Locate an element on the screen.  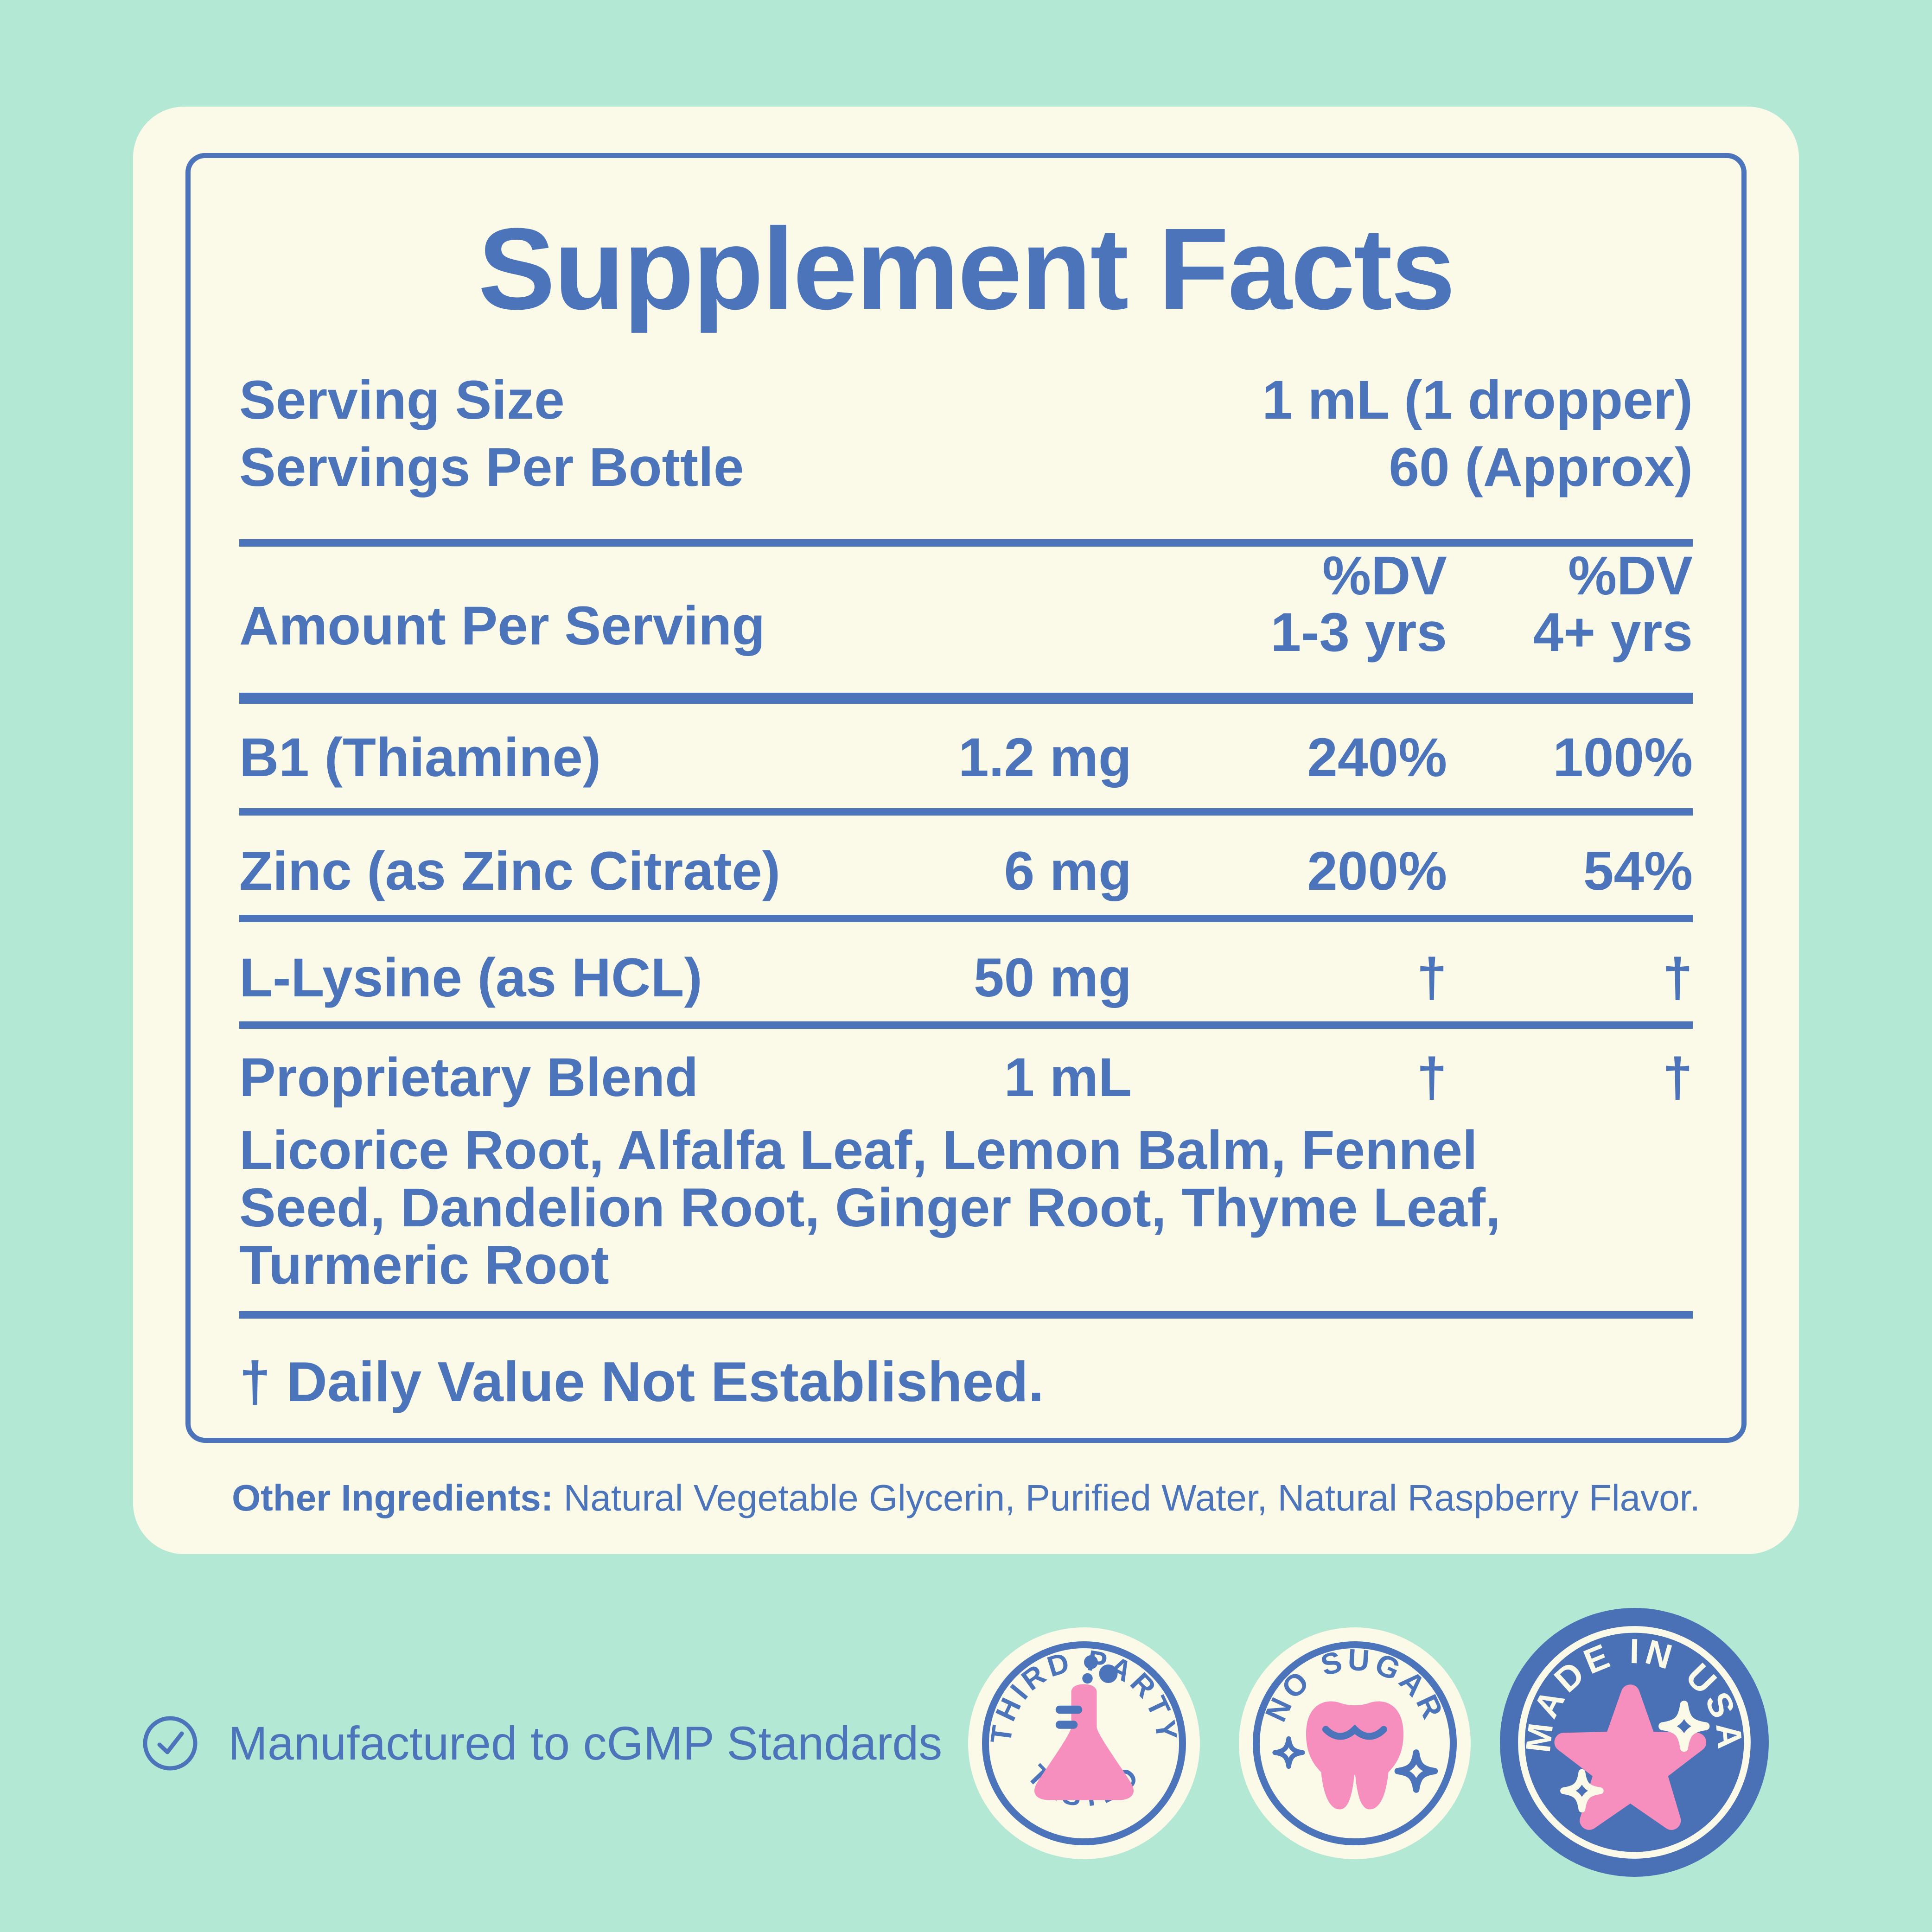
amount-per-serving-label: Amount Per Serving is located at coordinates (502, 626).